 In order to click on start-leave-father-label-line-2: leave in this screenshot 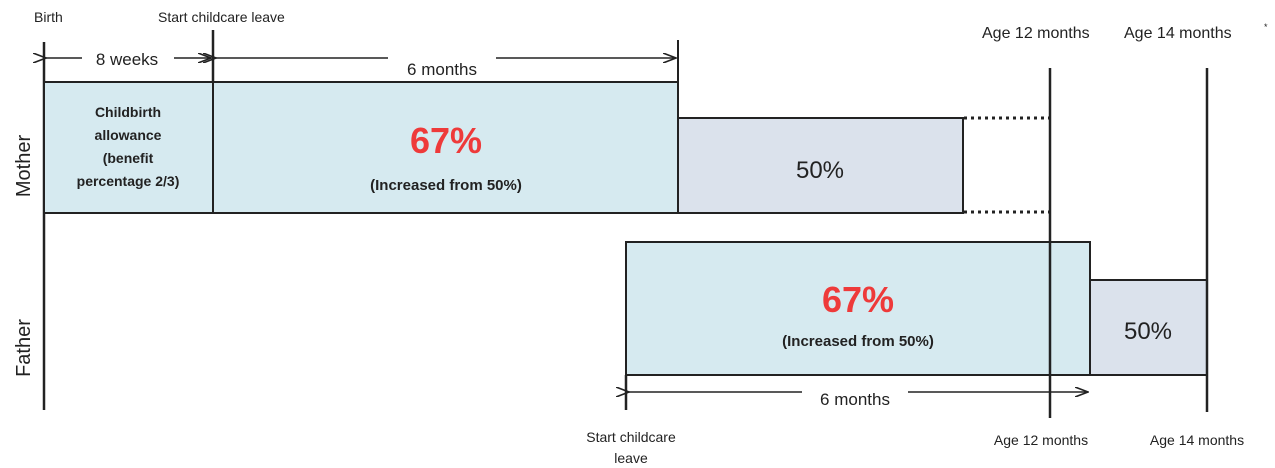, I will do `click(631, 458)`.